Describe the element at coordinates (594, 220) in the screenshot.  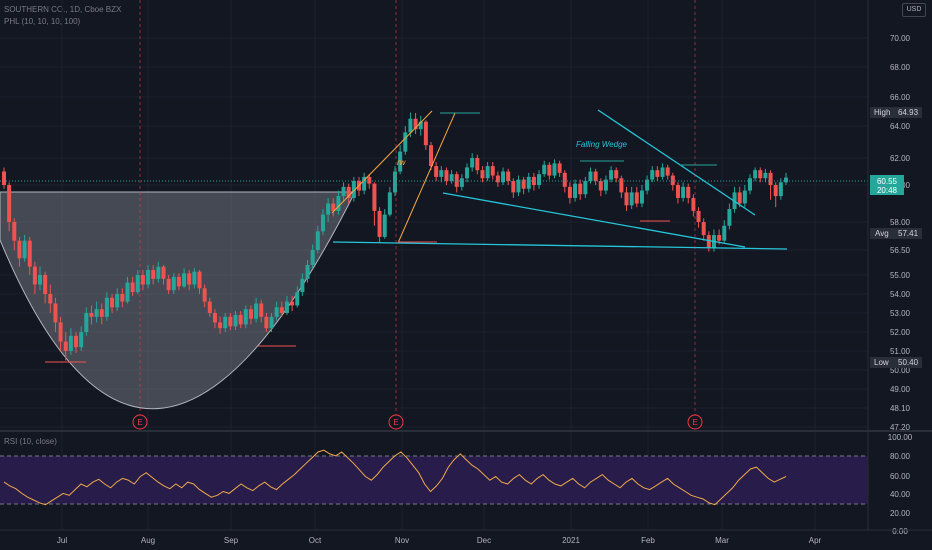
I see `falling-wedge-lower` at that location.